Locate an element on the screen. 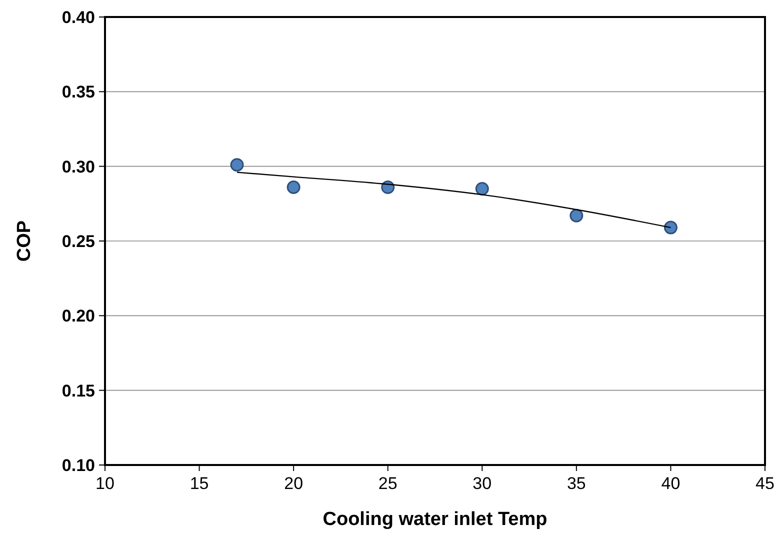 This screenshot has width=780, height=543. x-tick-label: 40 is located at coordinates (670, 483).